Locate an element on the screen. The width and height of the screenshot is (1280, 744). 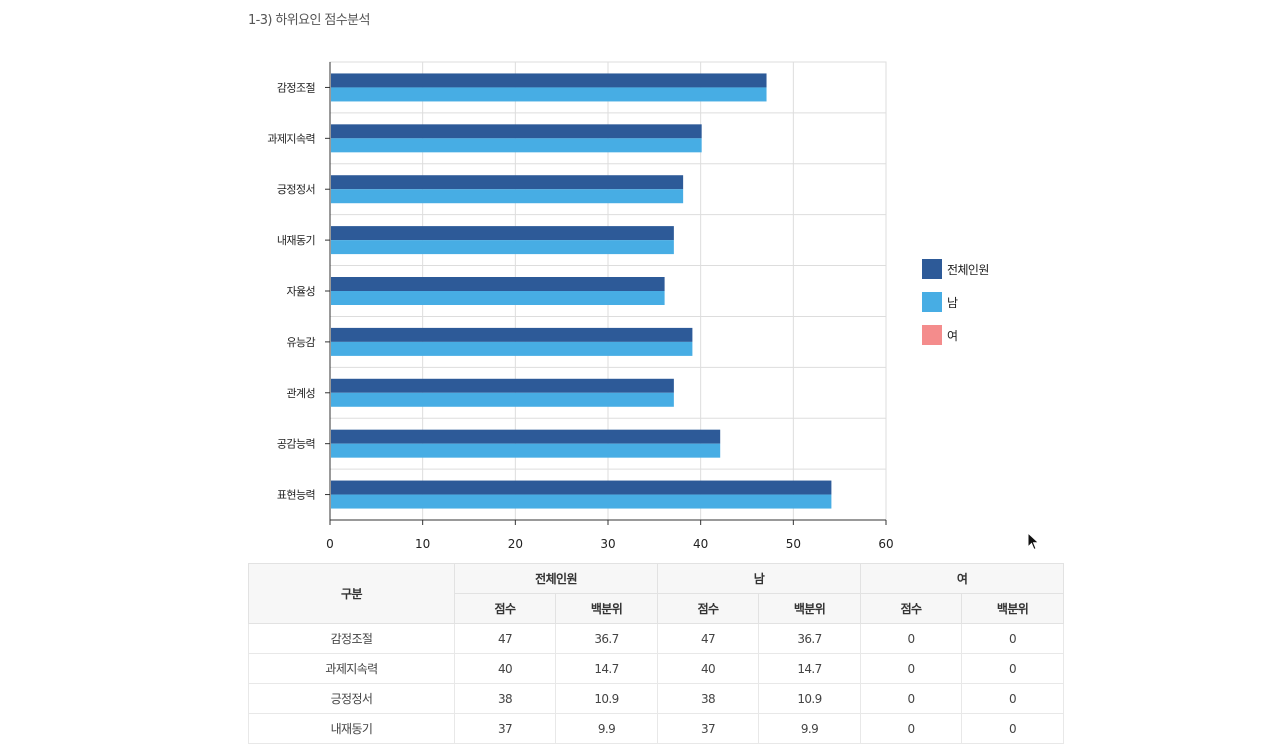
x-tick-label: 0 is located at coordinates (330, 544).